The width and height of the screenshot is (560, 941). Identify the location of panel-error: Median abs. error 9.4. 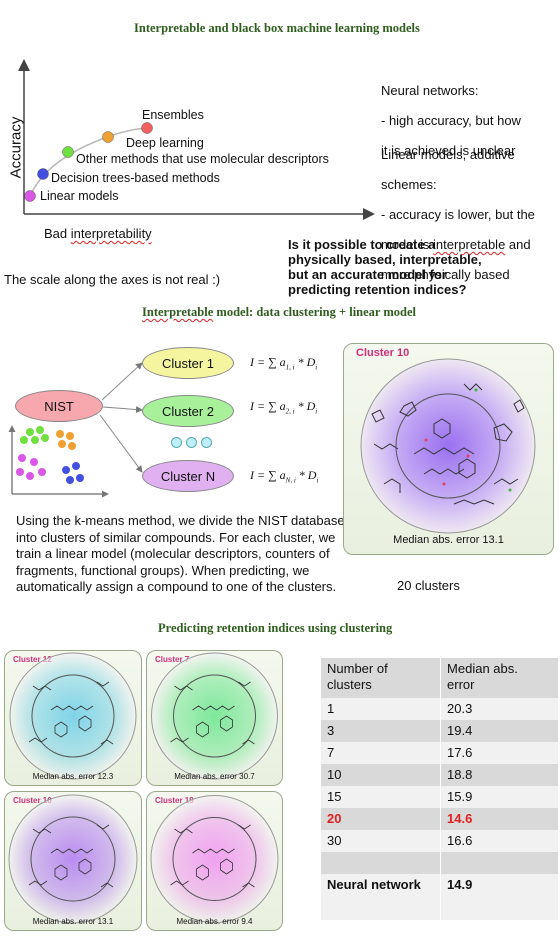
(214, 921).